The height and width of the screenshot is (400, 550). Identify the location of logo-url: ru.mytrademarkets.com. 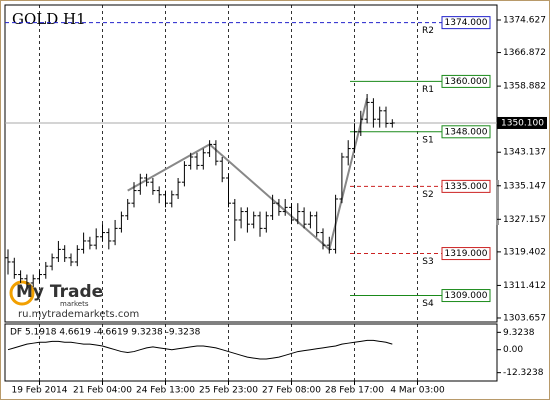
(78, 314).